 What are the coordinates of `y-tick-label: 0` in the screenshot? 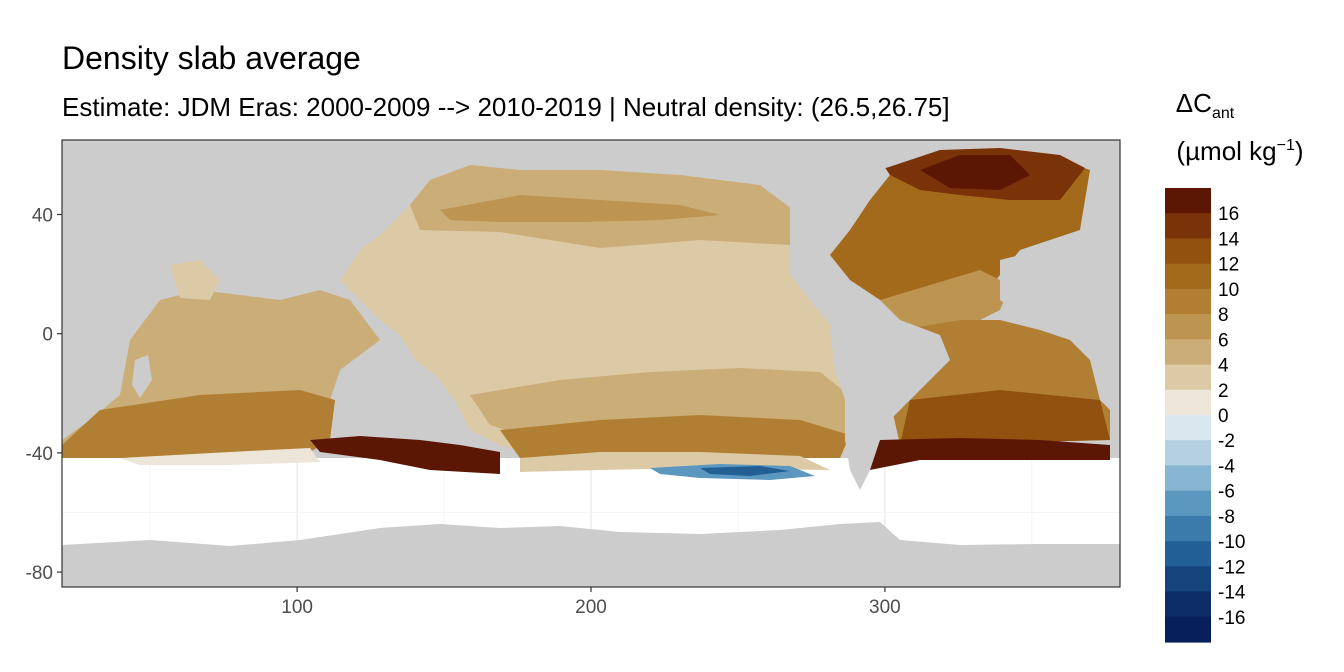 It's located at (47, 335).